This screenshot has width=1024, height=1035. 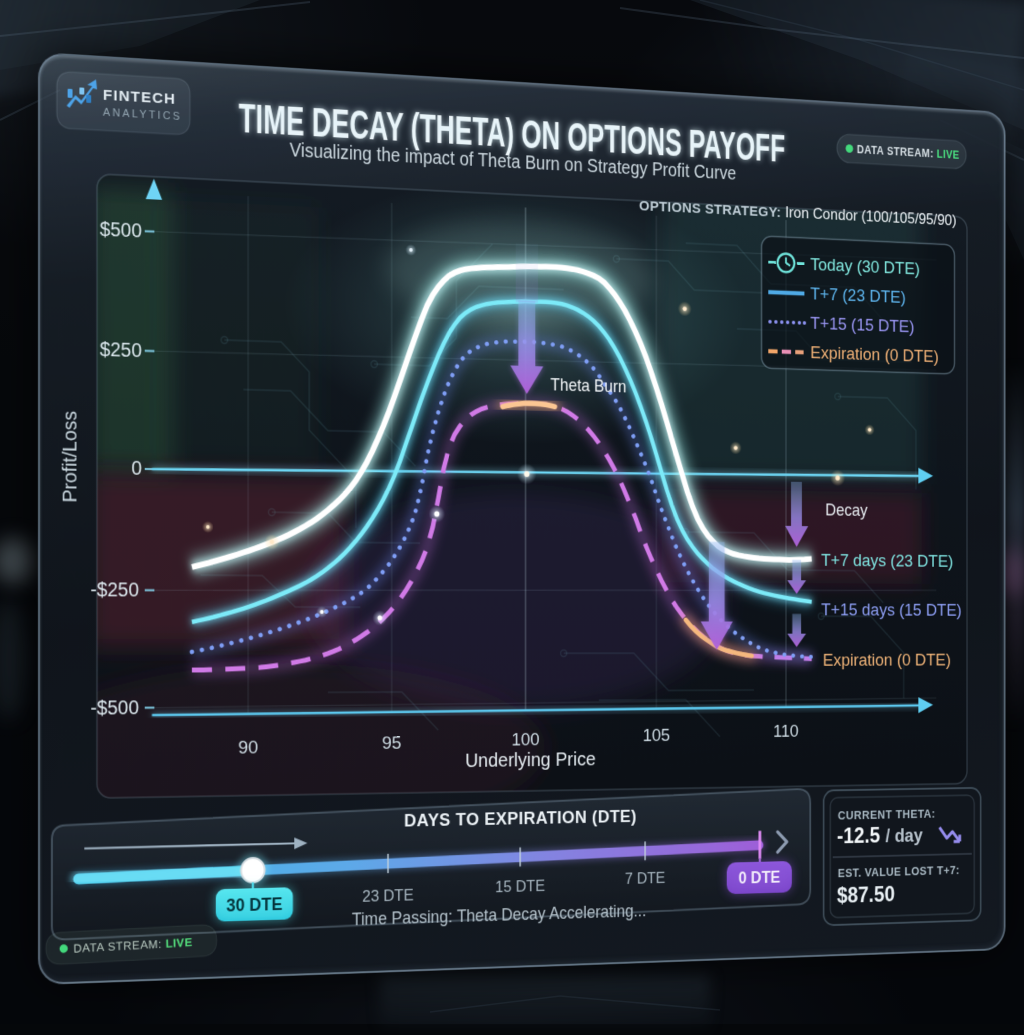 What do you see at coordinates (785, 732) in the screenshot?
I see `svg-text: 110` at bounding box center [785, 732].